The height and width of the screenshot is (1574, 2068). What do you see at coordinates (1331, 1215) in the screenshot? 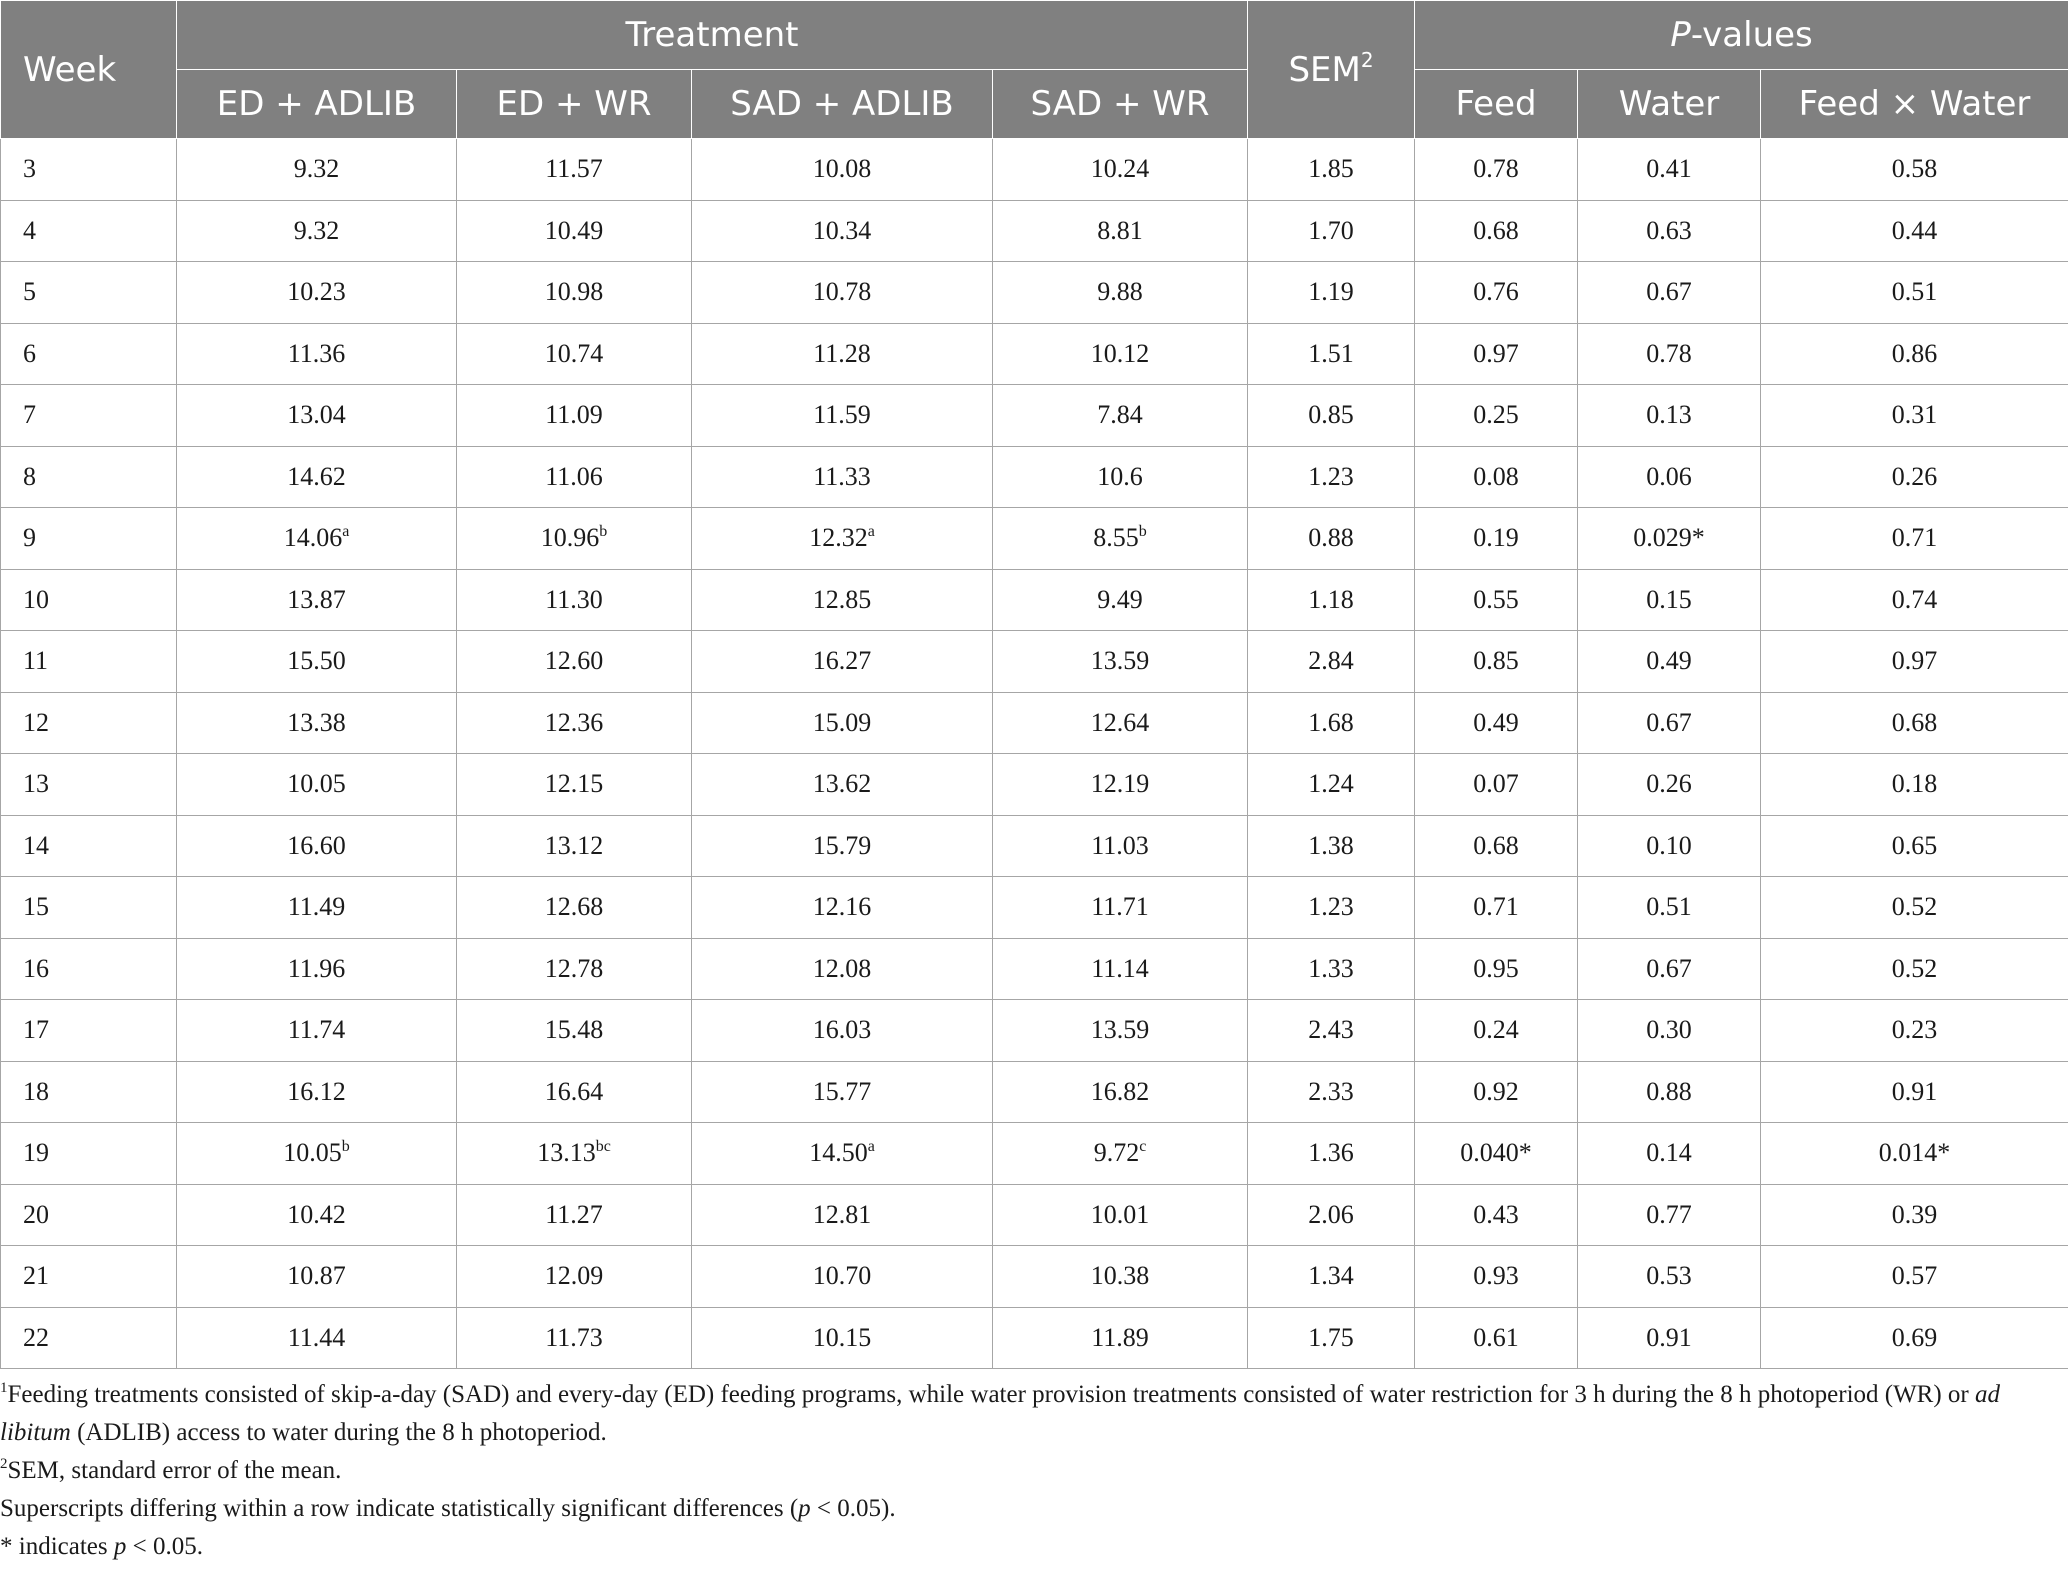
I see `sem-cell: 2.06` at bounding box center [1331, 1215].